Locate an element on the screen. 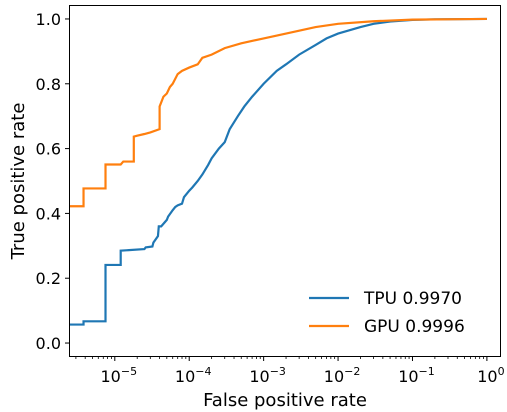  legend-label-2: GPU 0.9996 is located at coordinates (414, 327).